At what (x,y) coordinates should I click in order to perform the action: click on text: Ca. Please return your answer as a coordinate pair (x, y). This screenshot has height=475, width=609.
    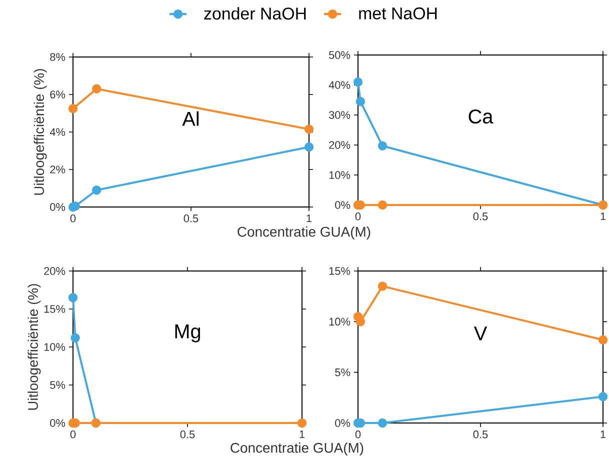
    Looking at the image, I should click on (481, 116).